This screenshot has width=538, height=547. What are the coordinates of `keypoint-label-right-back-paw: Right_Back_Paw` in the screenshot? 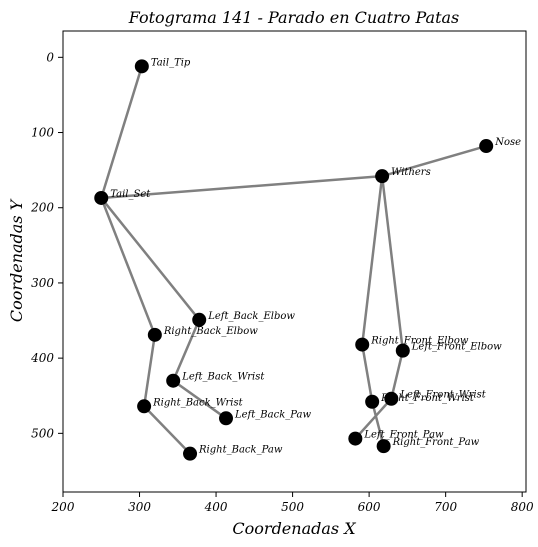 It's located at (240, 450).